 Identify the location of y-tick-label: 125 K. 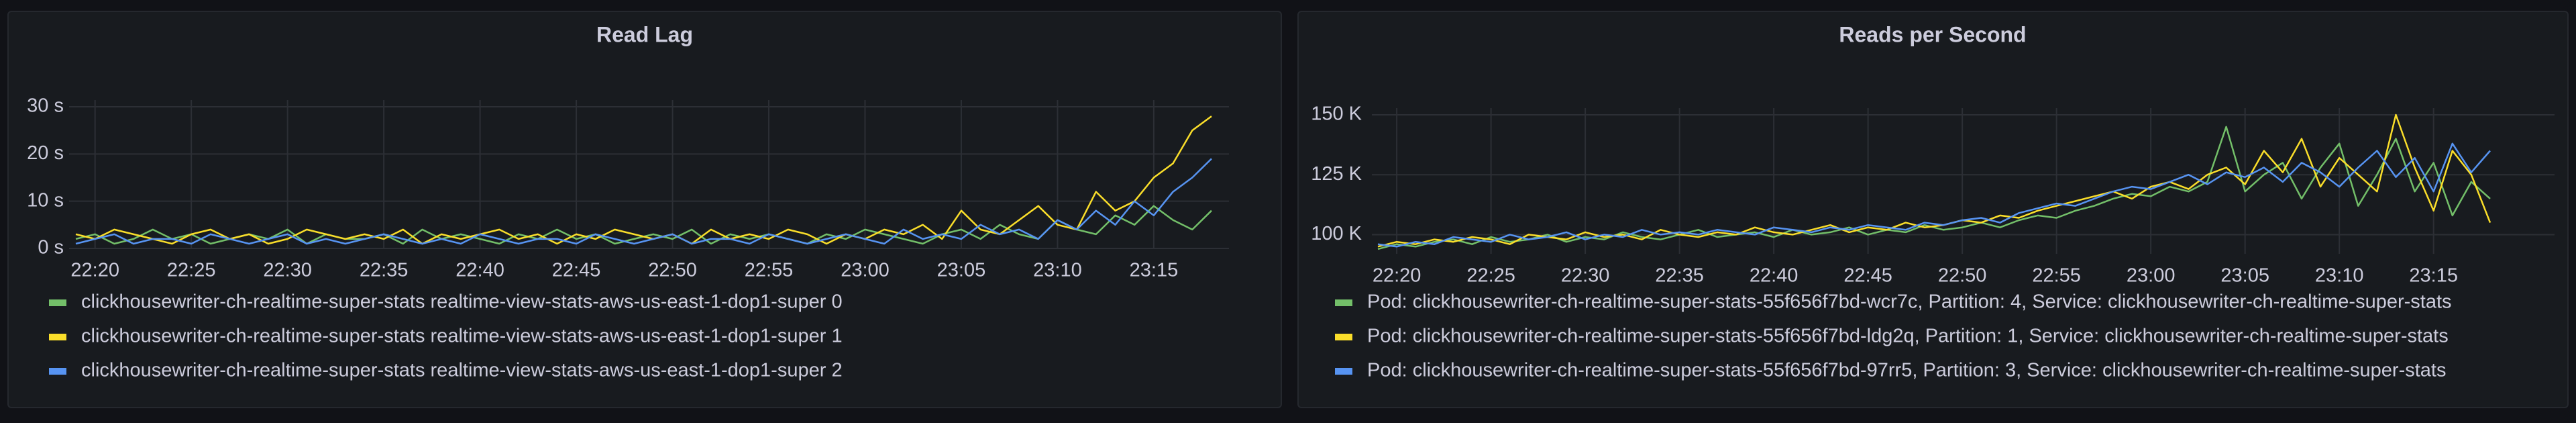
(1336, 174).